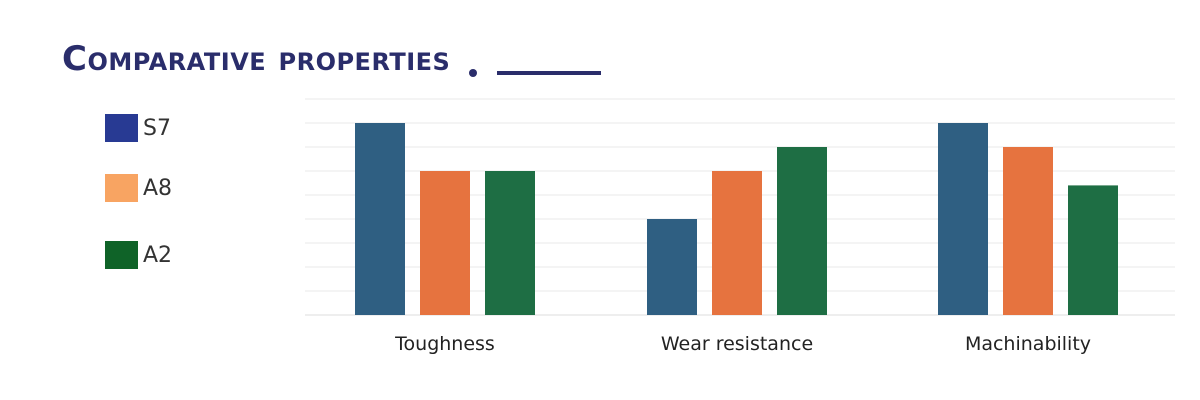 Image resolution: width=1200 pixels, height=400 pixels. I want to click on legend-swatch-a8, so click(121, 188).